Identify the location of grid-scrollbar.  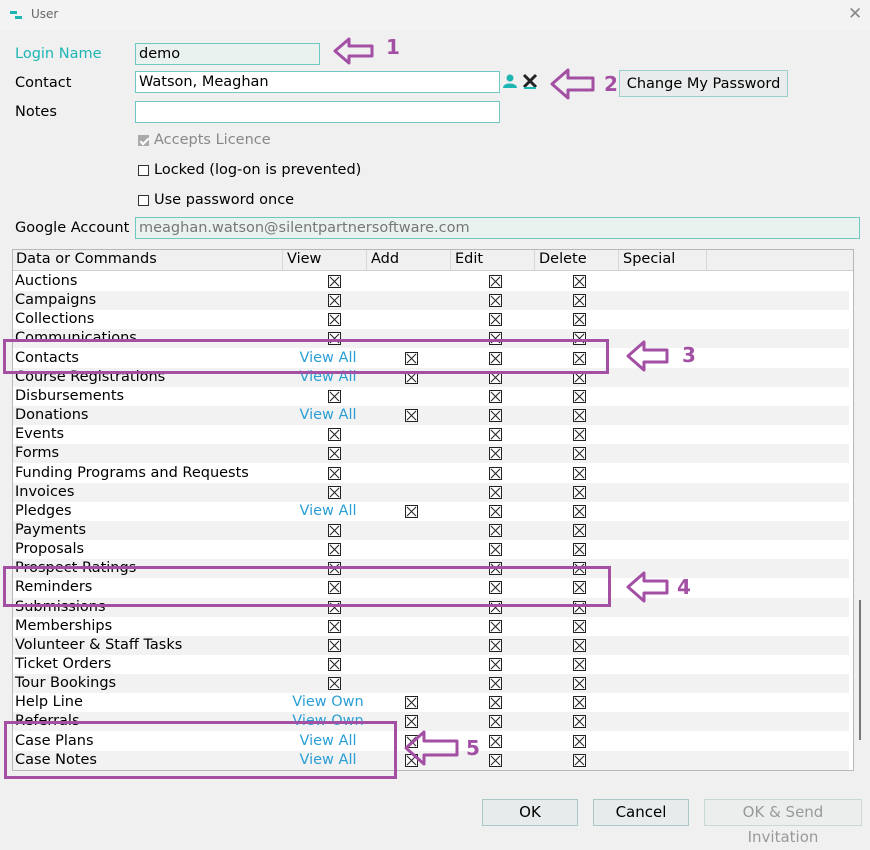
(860, 670).